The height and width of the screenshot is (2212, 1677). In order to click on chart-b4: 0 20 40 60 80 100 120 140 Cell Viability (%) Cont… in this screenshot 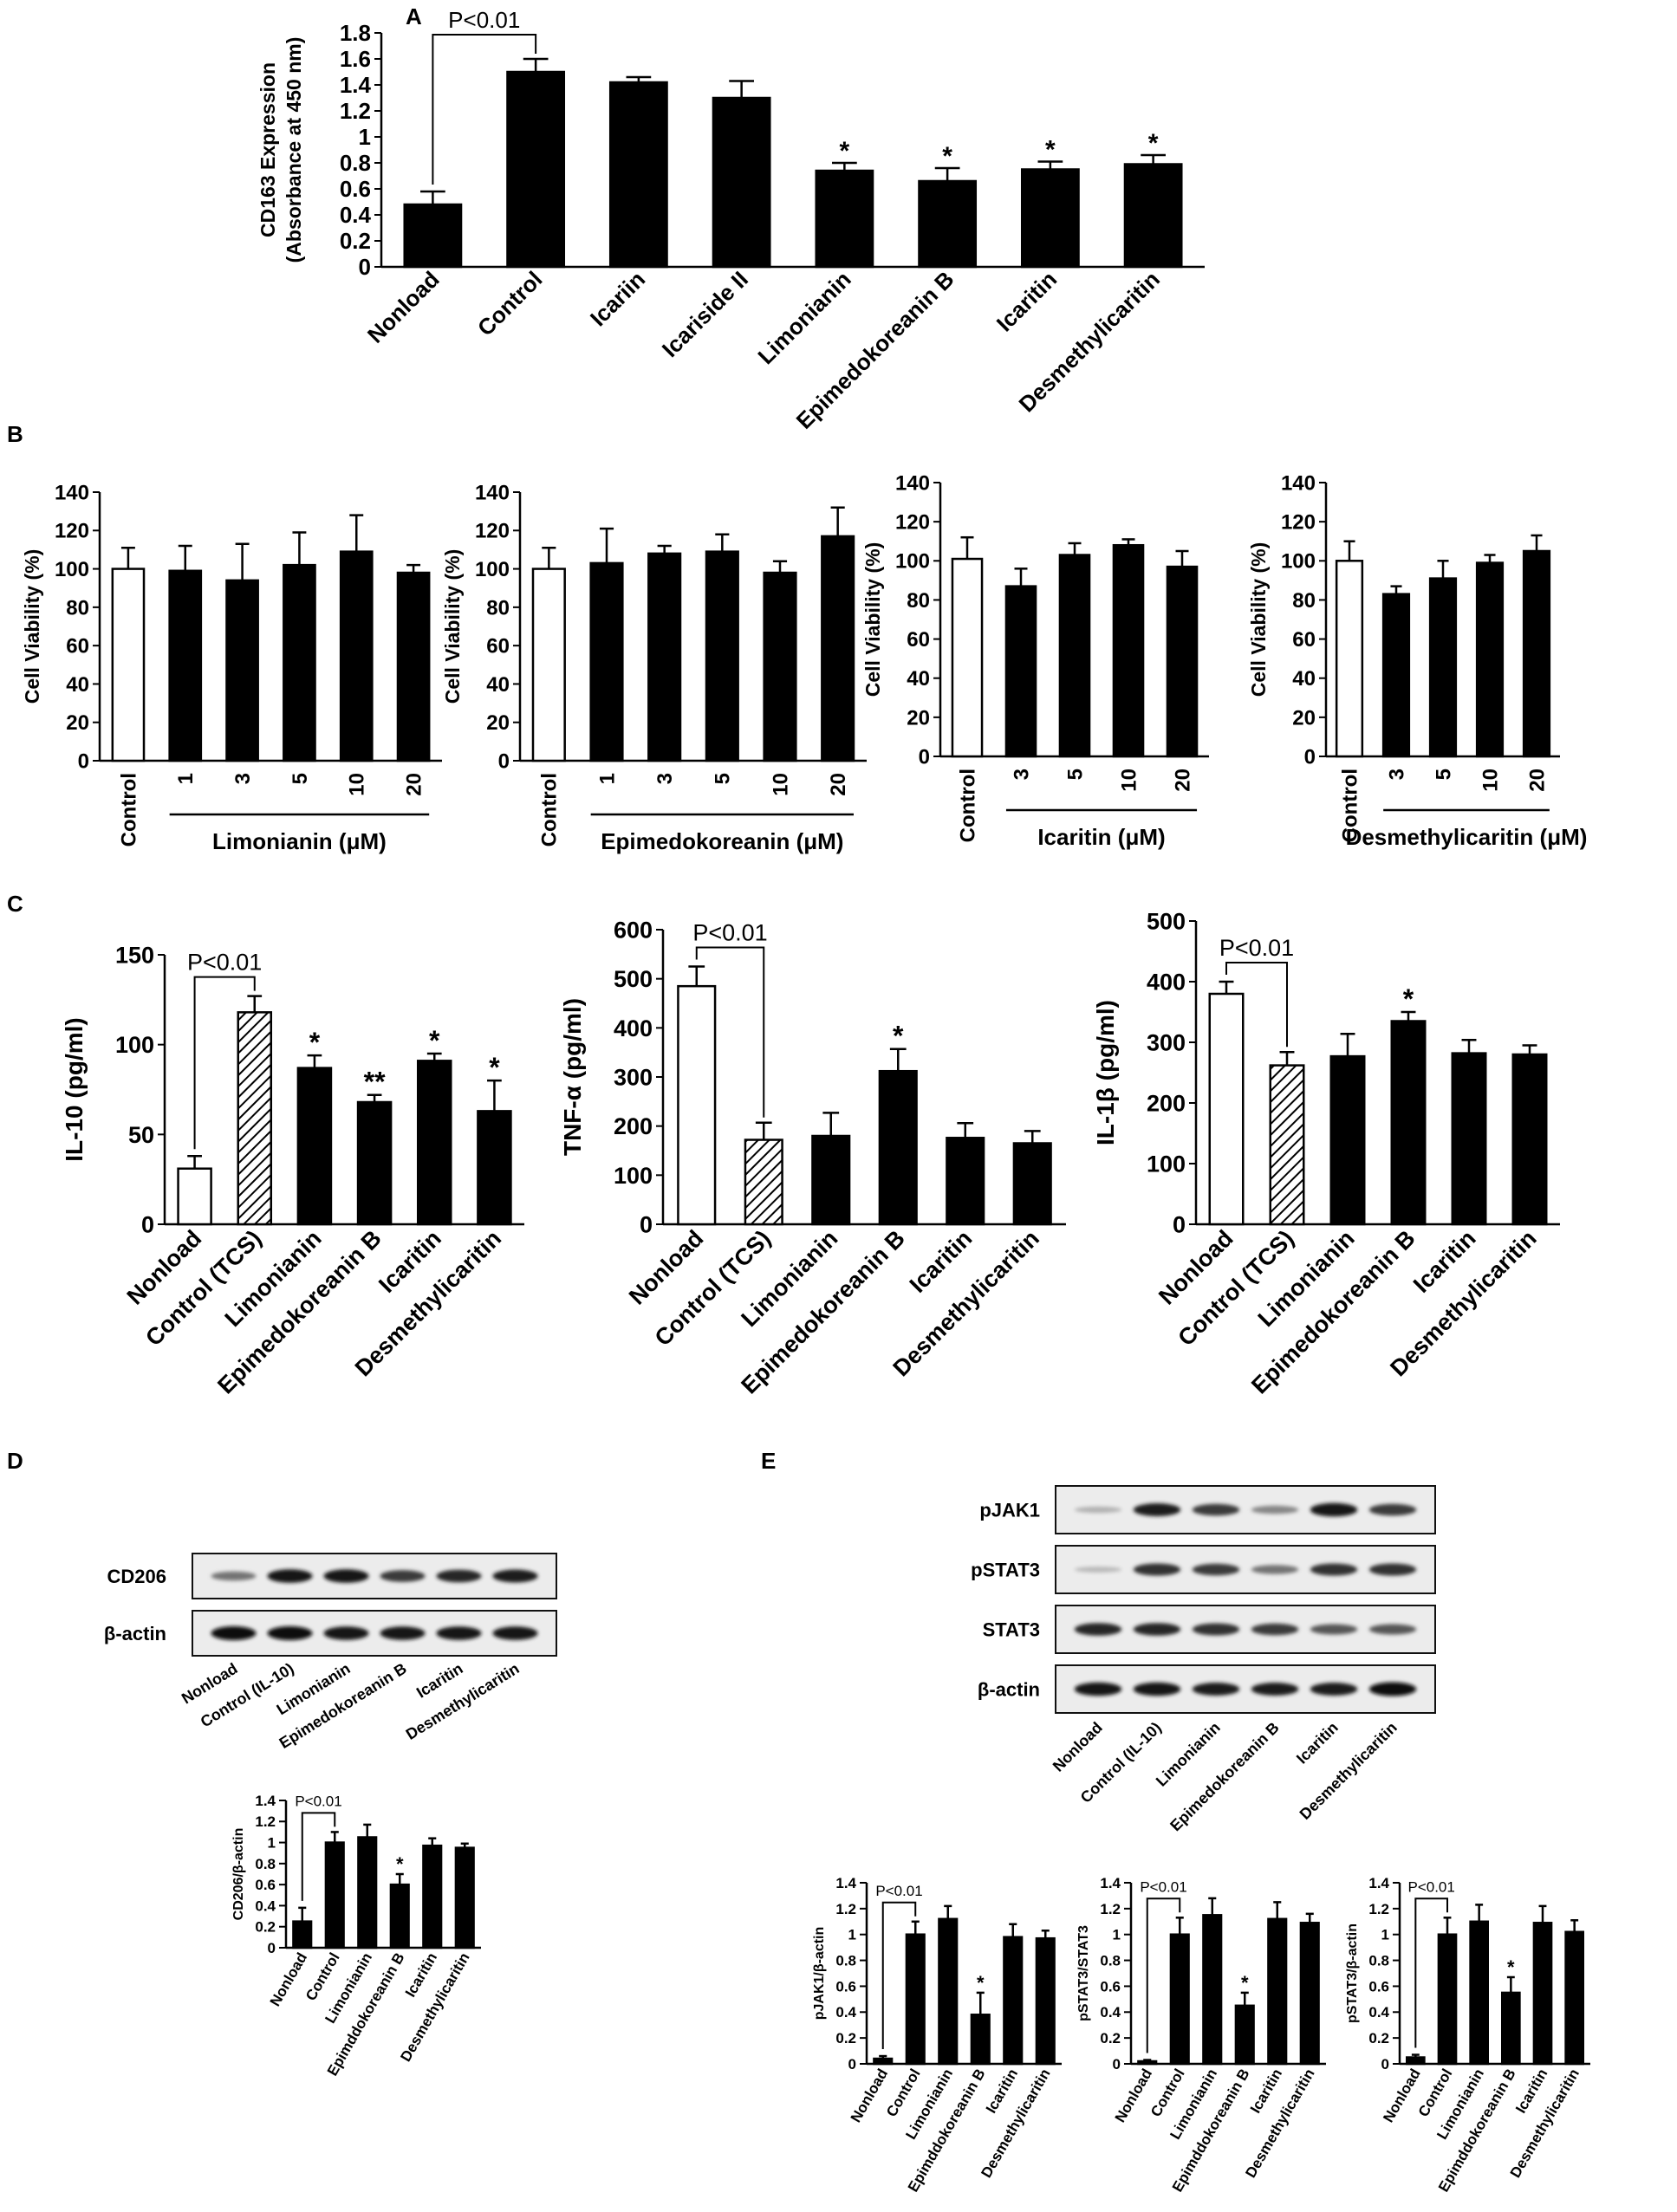, I will do `click(1417, 660)`.